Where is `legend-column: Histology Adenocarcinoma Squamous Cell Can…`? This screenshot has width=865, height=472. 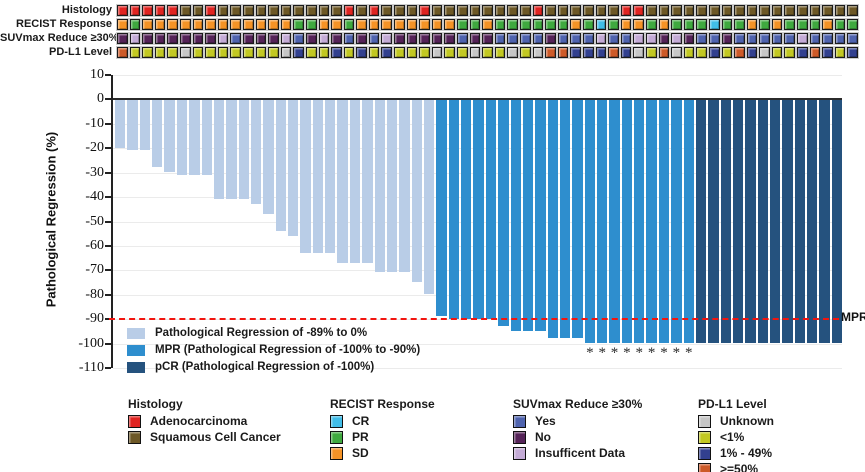
legend-column: Histology Adenocarcinoma Squamous Cell Can… is located at coordinates (204, 421).